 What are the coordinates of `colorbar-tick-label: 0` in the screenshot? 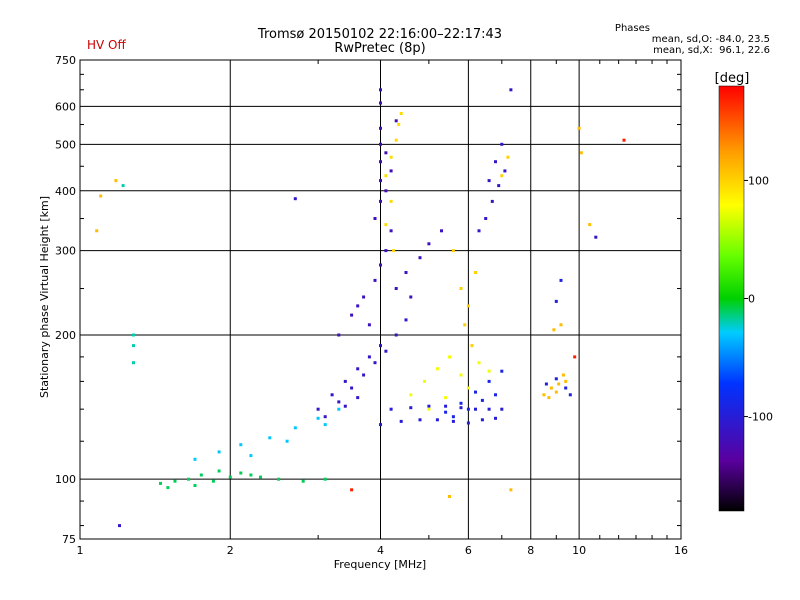 It's located at (751, 299).